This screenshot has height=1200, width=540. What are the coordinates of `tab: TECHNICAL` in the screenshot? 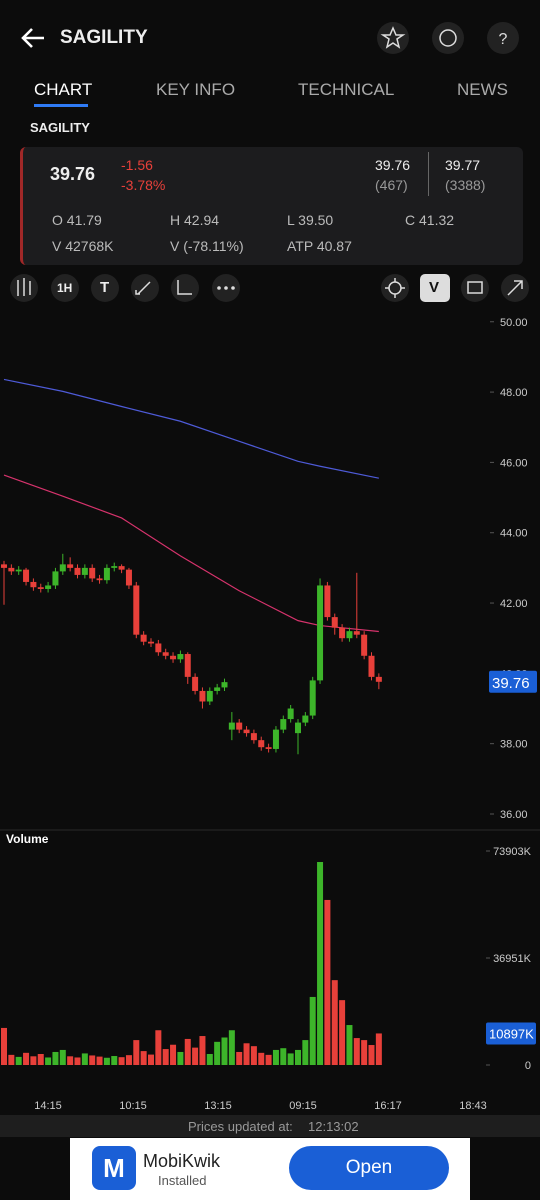 It's located at (346, 89).